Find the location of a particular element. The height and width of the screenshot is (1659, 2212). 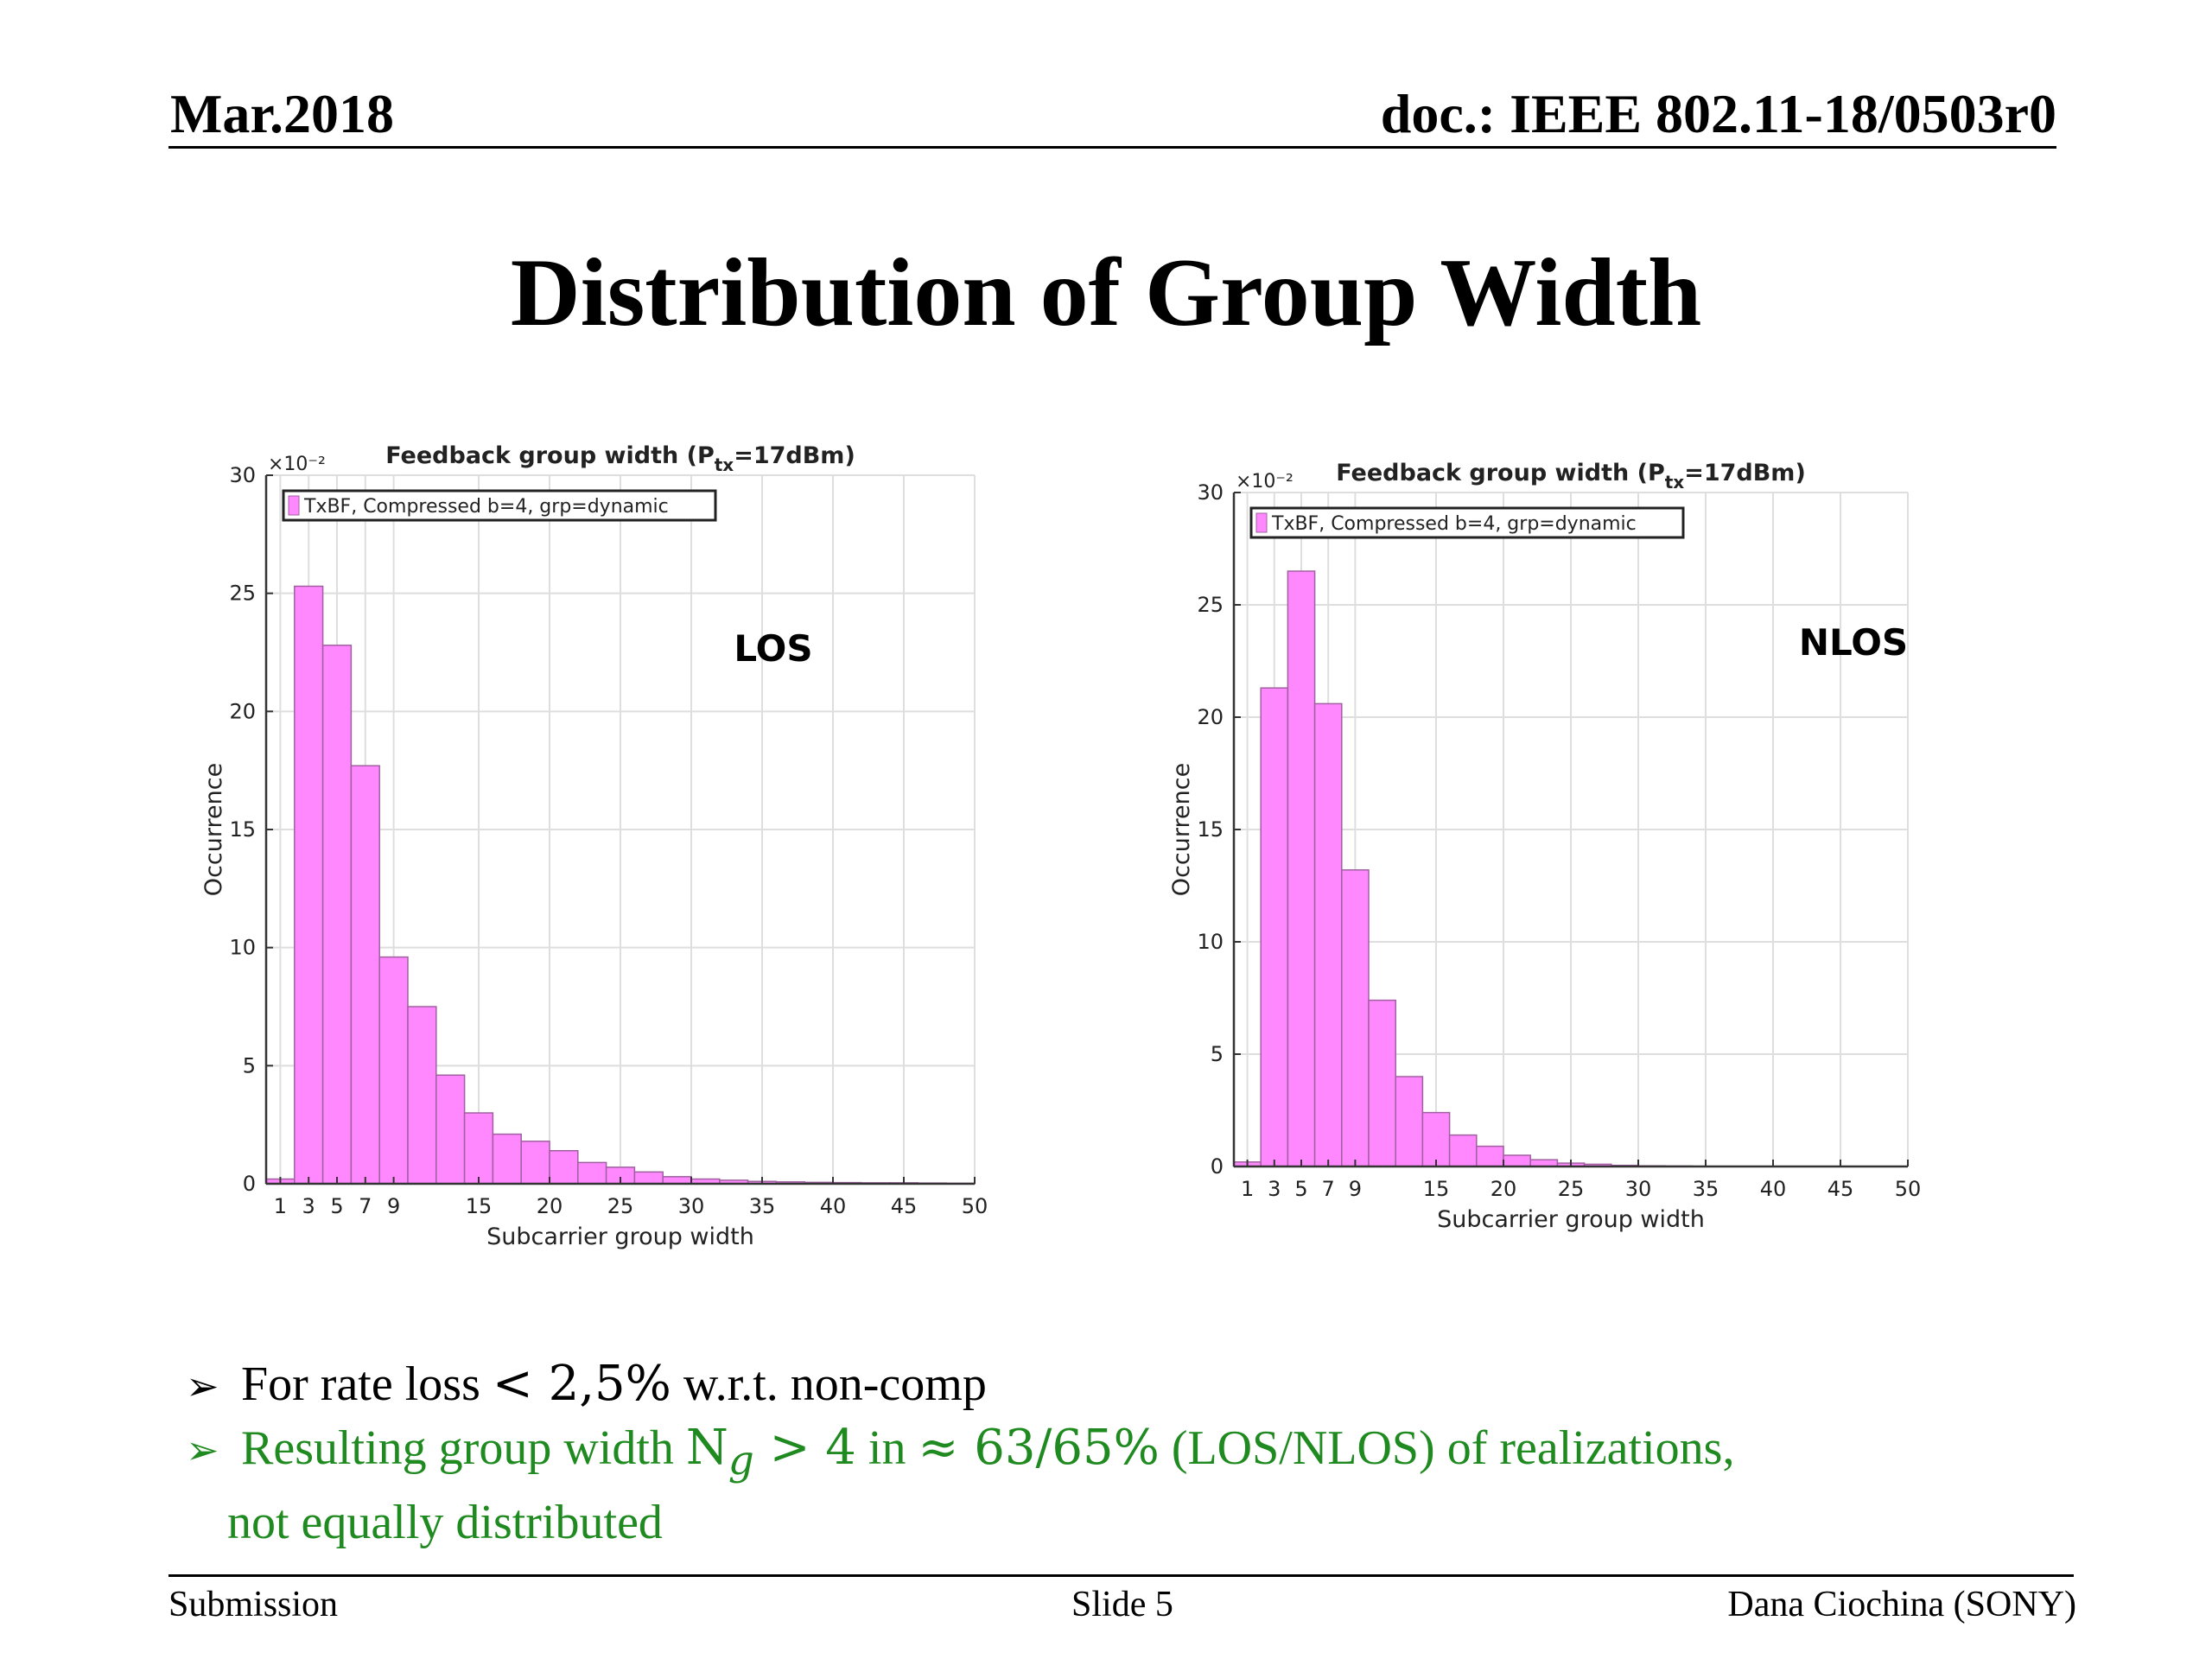

bullet-math: Ng > 4 is located at coordinates (771, 1452).